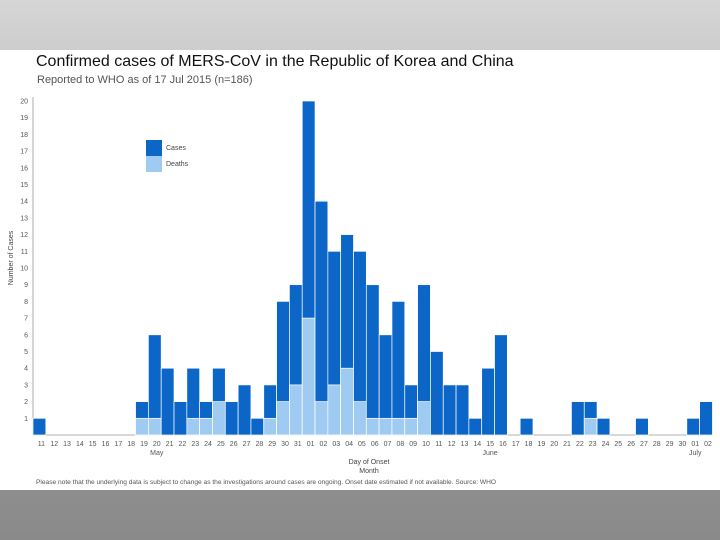 This screenshot has width=720, height=540. Describe the element at coordinates (490, 453) in the screenshot. I see `month-label: June` at that location.